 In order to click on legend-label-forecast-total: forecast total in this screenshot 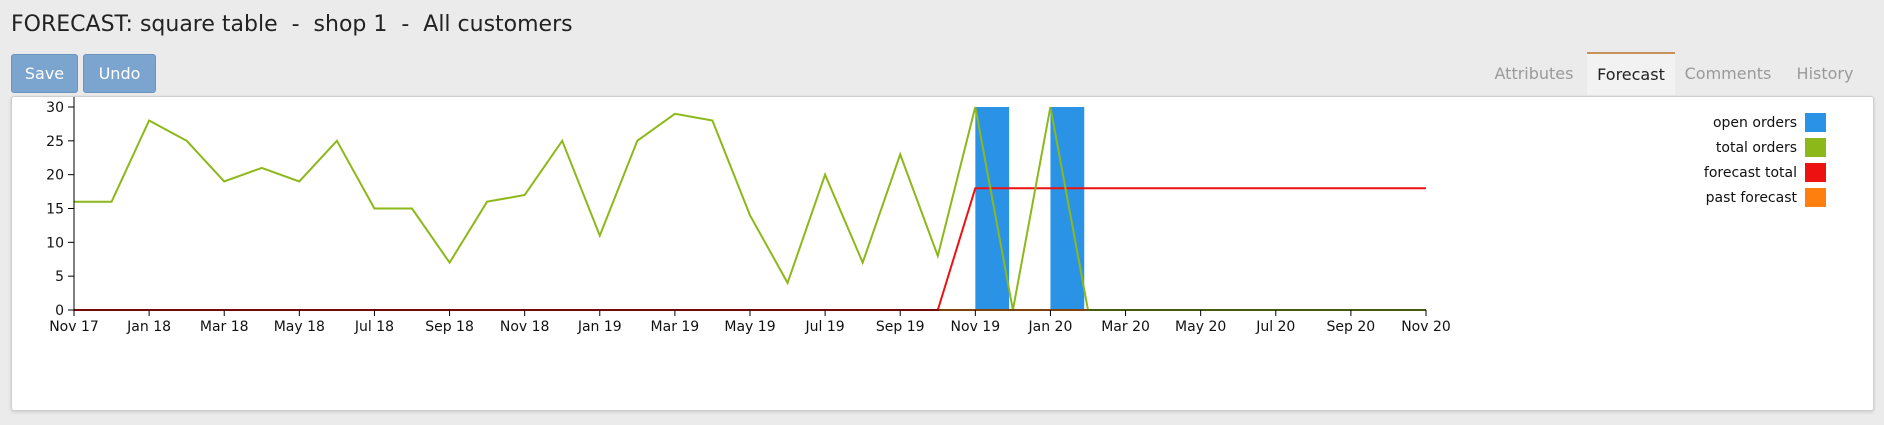, I will do `click(1750, 173)`.